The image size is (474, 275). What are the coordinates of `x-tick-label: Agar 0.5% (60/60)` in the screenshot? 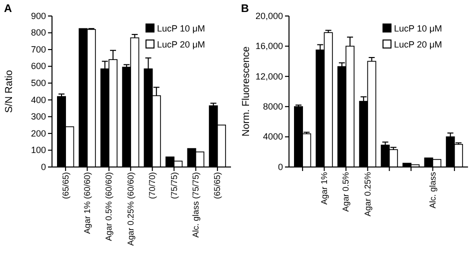 It's located at (109, 206).